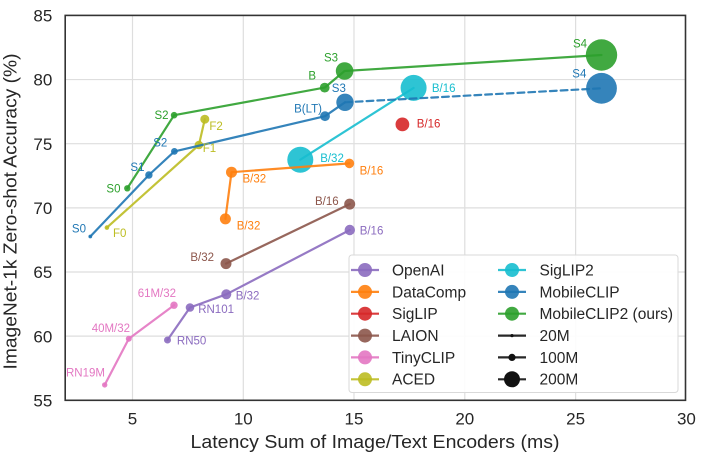 This screenshot has width=704, height=467. I want to click on svg-text: 25, so click(575, 419).